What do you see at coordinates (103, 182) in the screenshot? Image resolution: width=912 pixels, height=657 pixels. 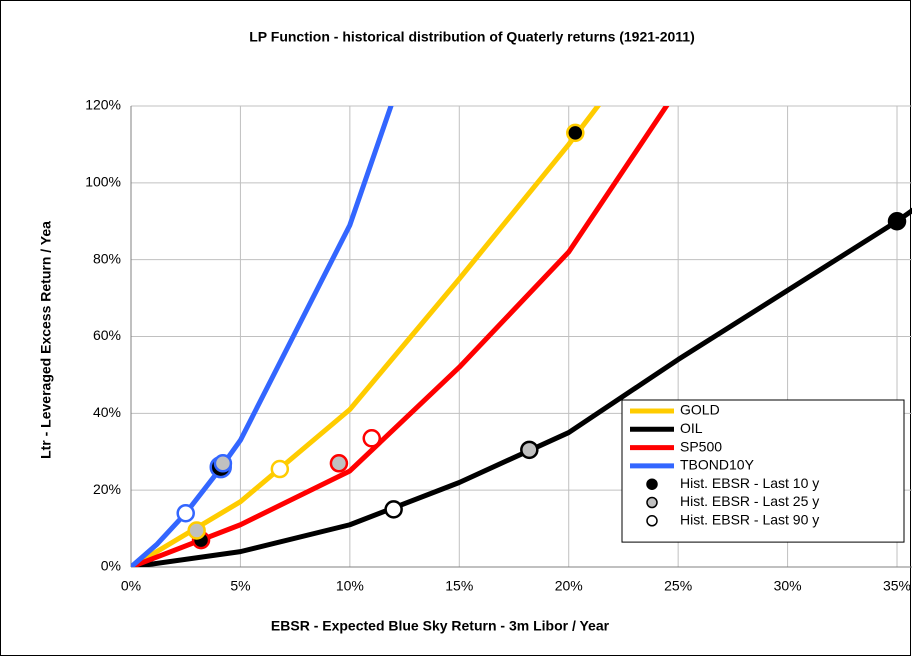 I see `y-tick-label: 100%` at bounding box center [103, 182].